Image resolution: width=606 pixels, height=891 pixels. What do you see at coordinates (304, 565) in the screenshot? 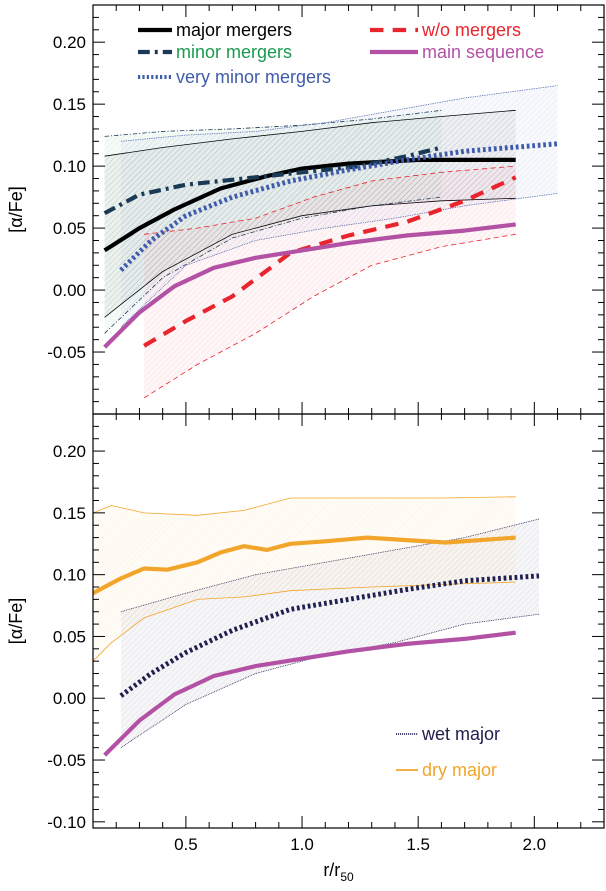
I see `series-line-dry-major` at bounding box center [304, 565].